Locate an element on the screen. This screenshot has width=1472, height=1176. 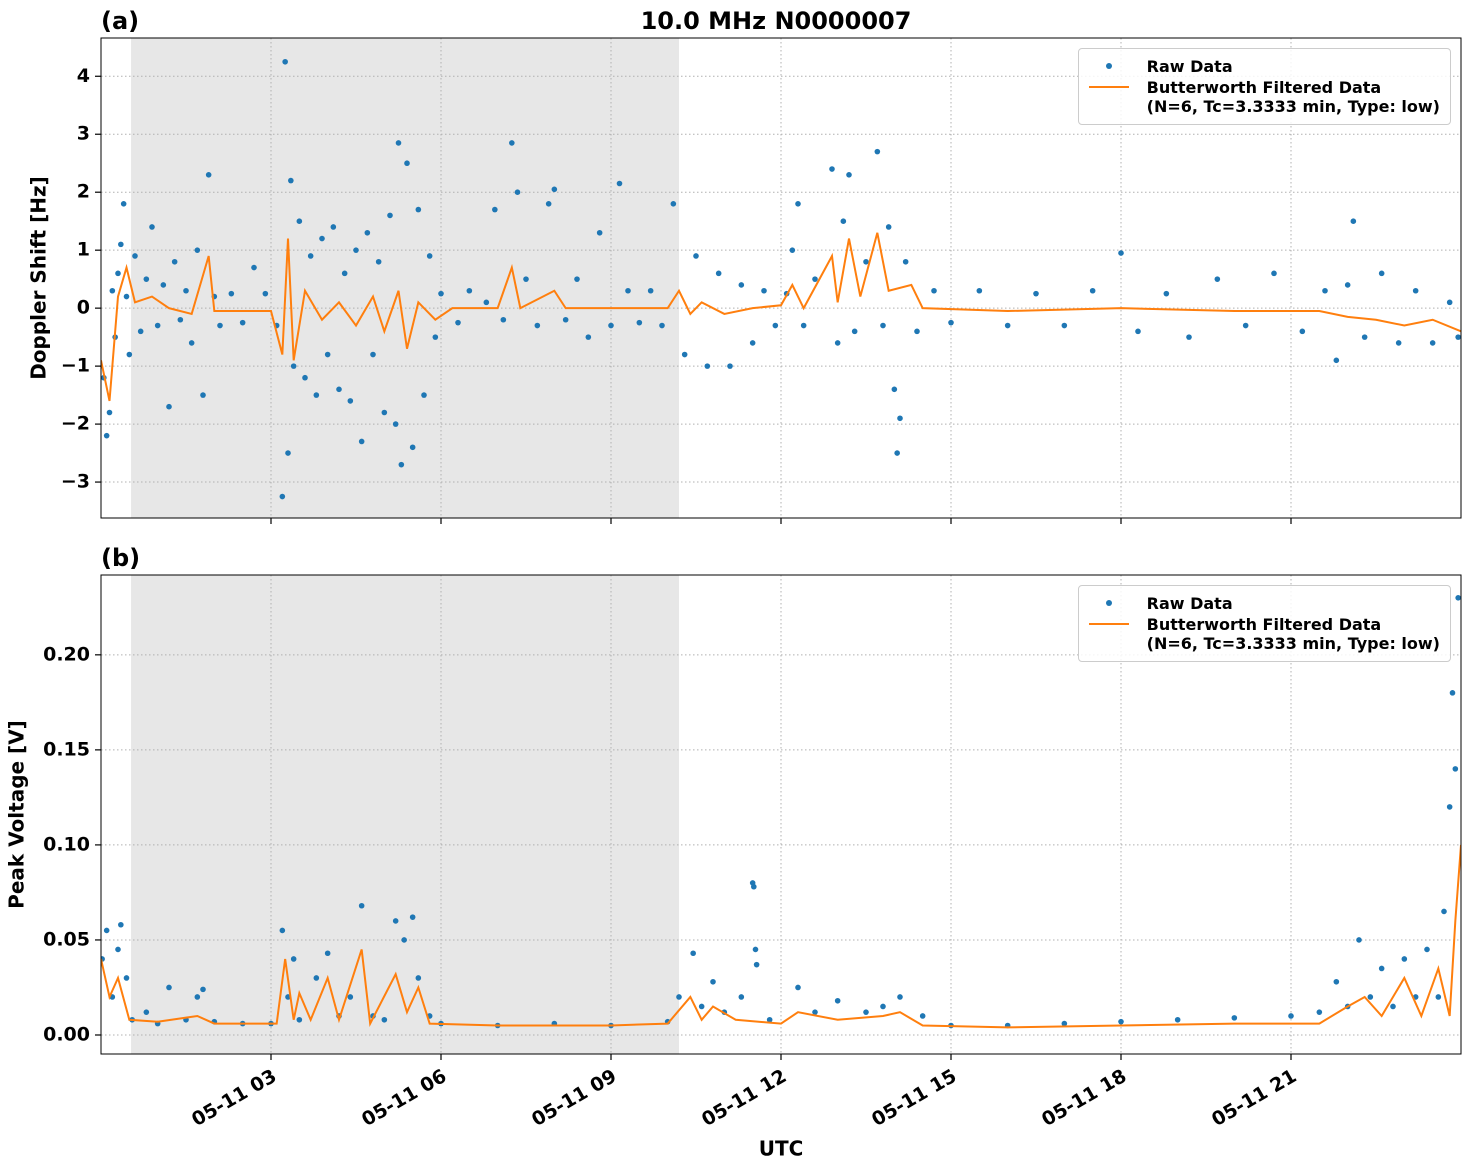
y-tick-label: 1 is located at coordinates (83, 250).